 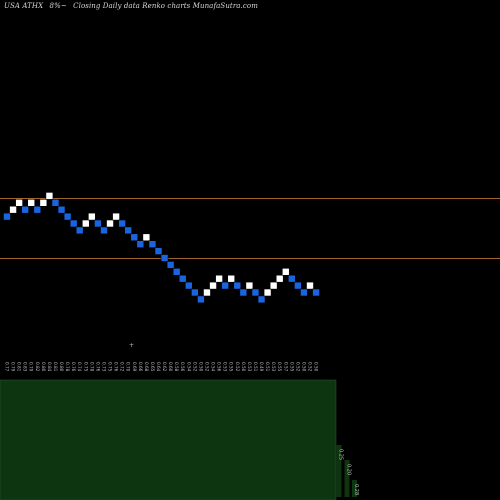 I want to click on x-tick-label: 0.49, so click(x=261, y=367).